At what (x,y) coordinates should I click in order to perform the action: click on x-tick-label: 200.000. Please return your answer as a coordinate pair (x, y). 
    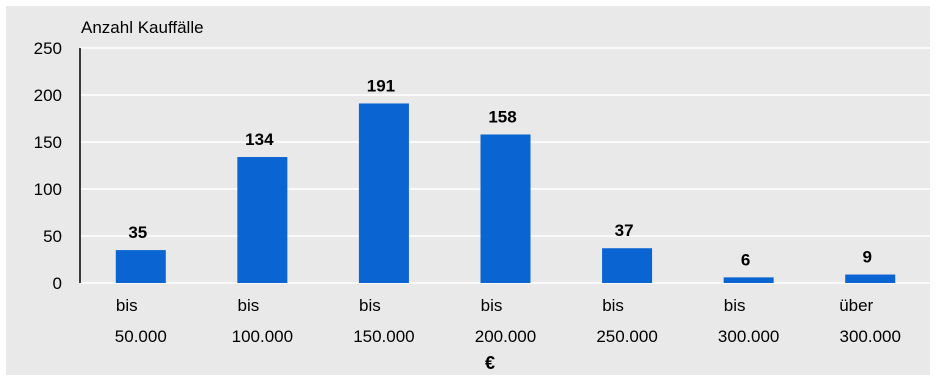
    Looking at the image, I should click on (505, 336).